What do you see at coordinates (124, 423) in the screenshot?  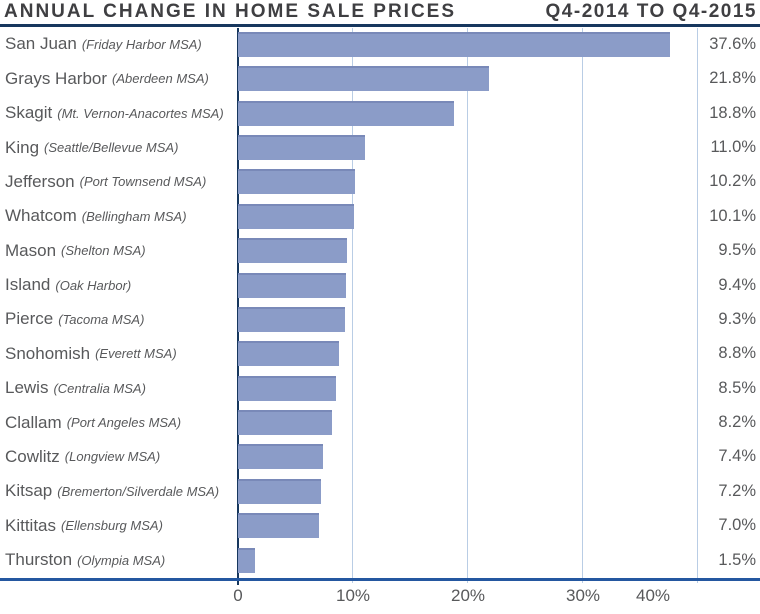 I see `msa-name: (Port Angeles MSA)` at bounding box center [124, 423].